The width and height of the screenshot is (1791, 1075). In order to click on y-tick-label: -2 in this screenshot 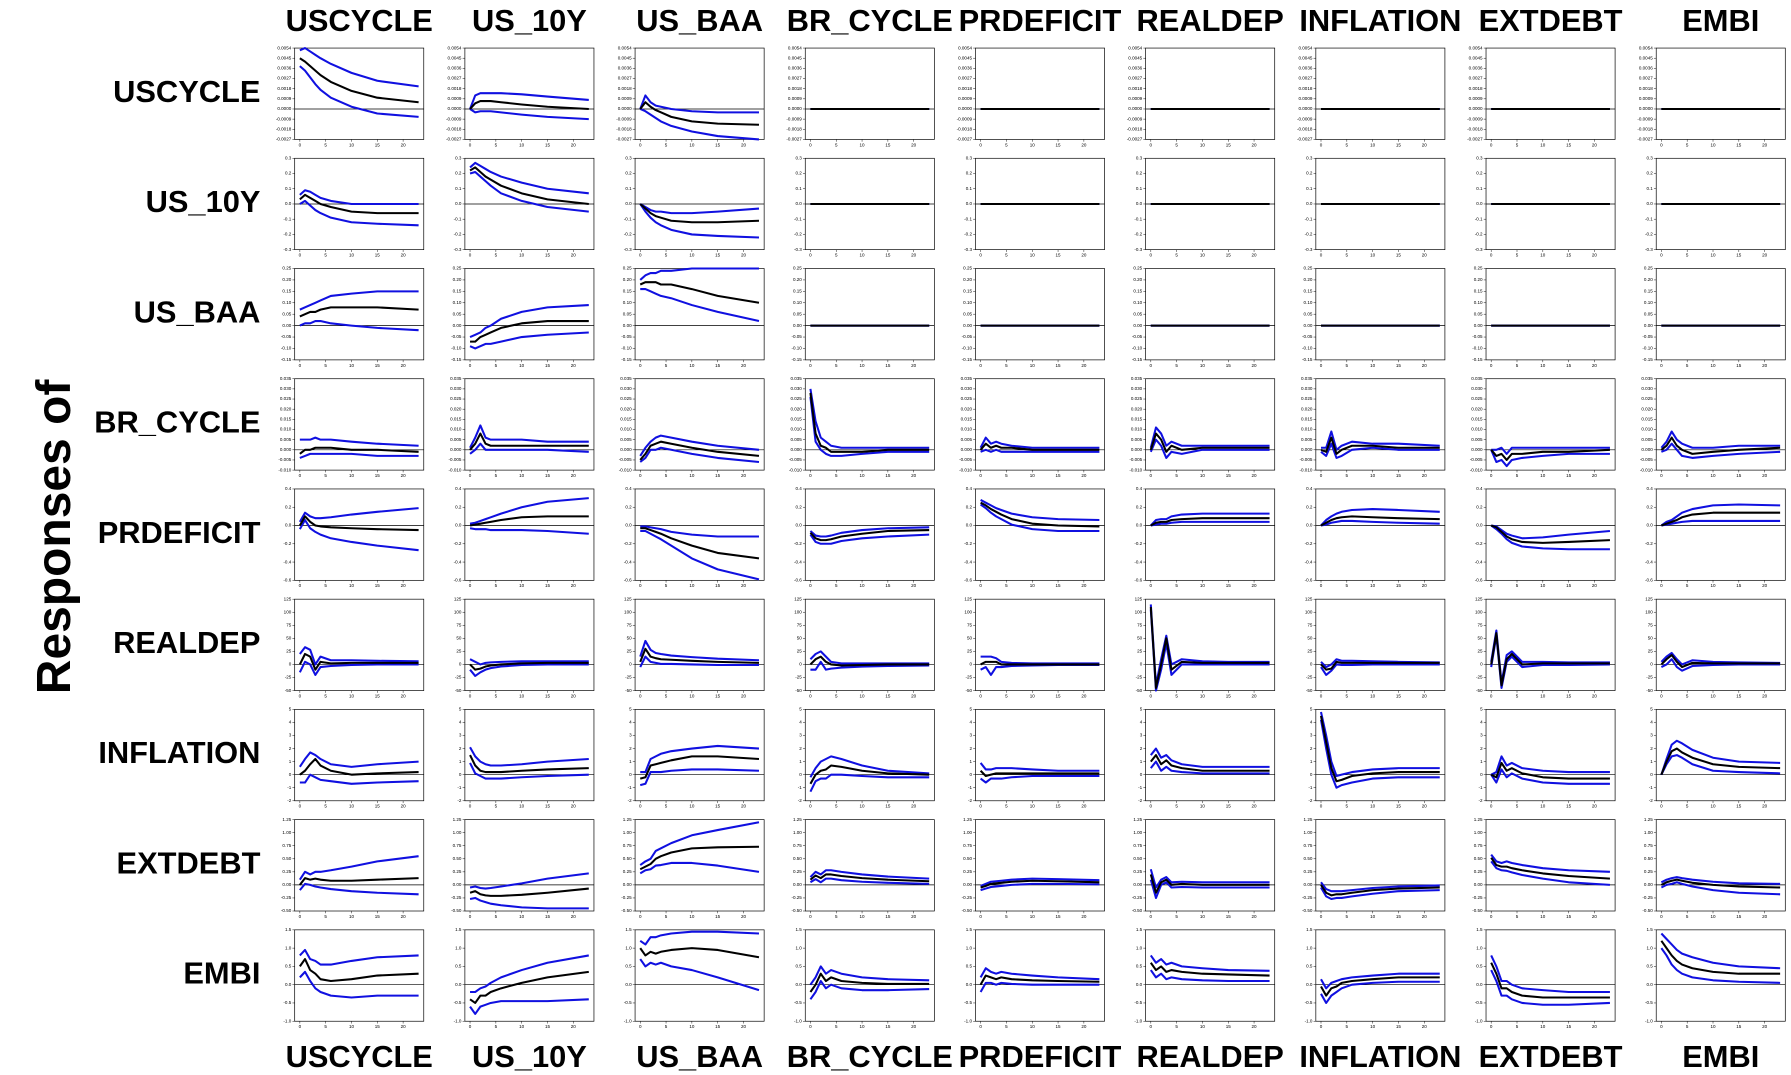, I will do `click(630, 800)`.